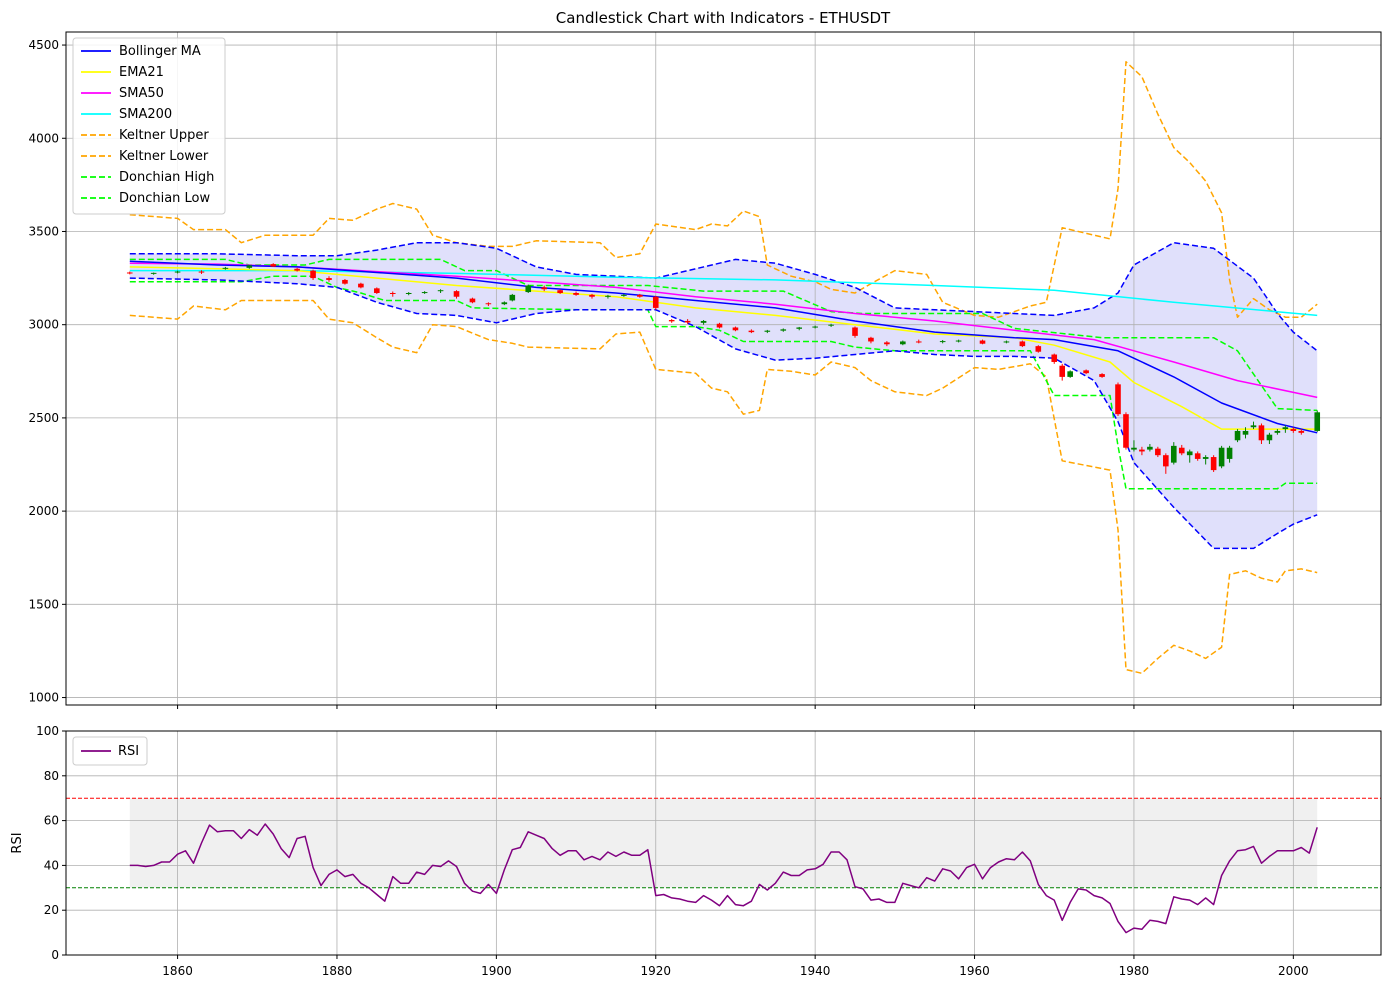 The width and height of the screenshot is (1389, 989). What do you see at coordinates (43, 325) in the screenshot?
I see `y-tick-label: 3000` at bounding box center [43, 325].